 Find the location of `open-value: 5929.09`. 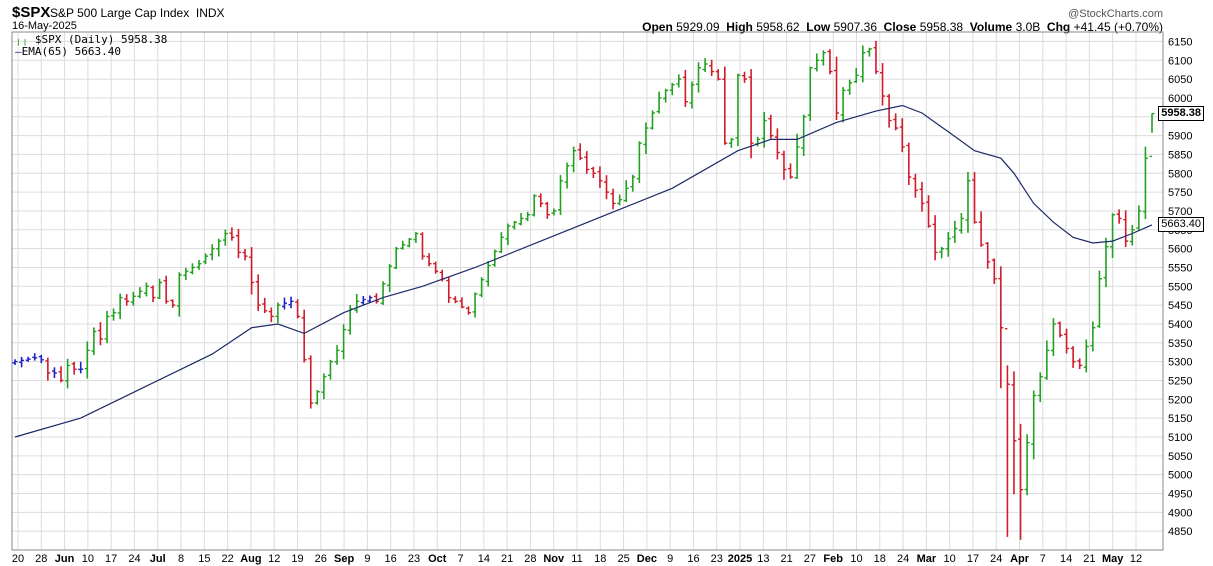

open-value: 5929.09 is located at coordinates (698, 27).